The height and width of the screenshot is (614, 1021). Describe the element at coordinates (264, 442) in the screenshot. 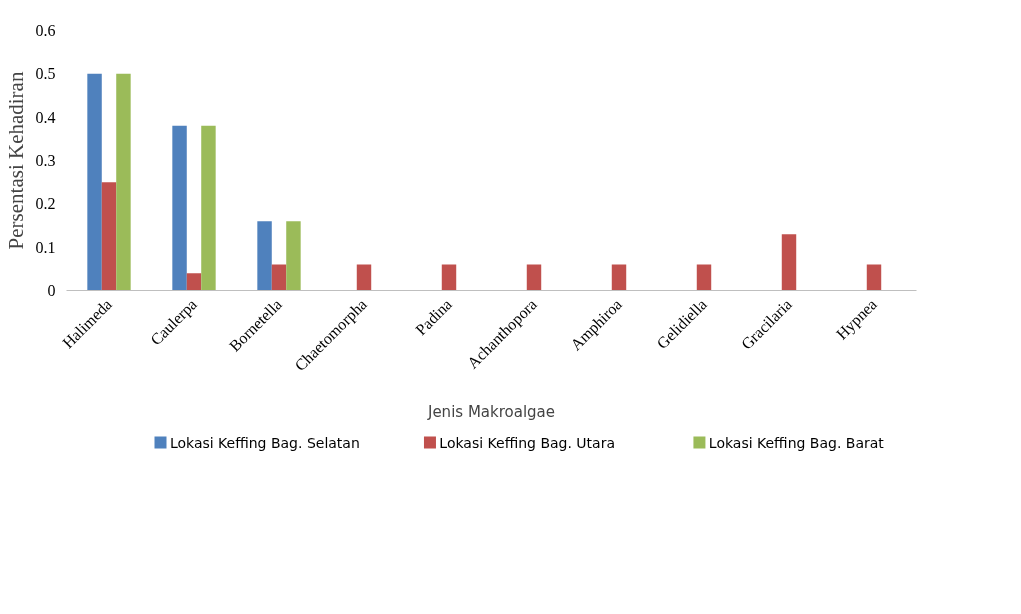

I see `legend-label: Lokasi Keffing Bag. Selatan` at that location.